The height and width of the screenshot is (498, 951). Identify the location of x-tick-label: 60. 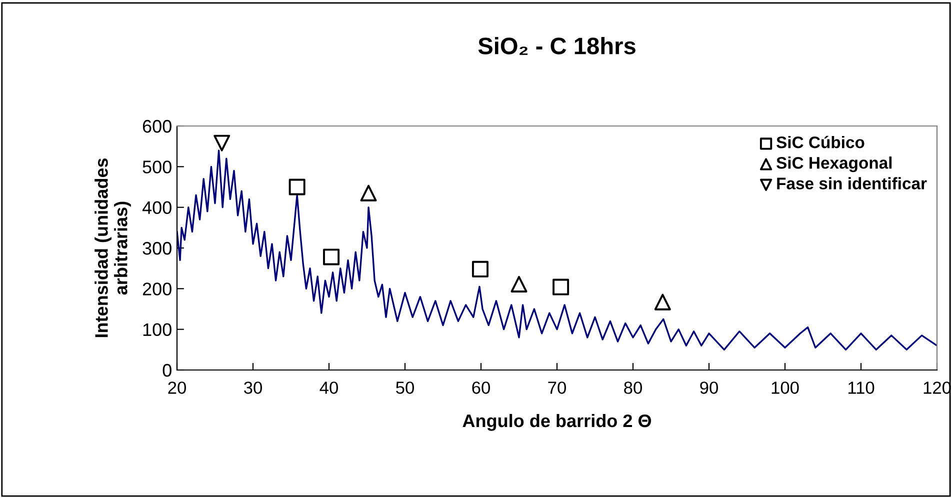
(481, 388).